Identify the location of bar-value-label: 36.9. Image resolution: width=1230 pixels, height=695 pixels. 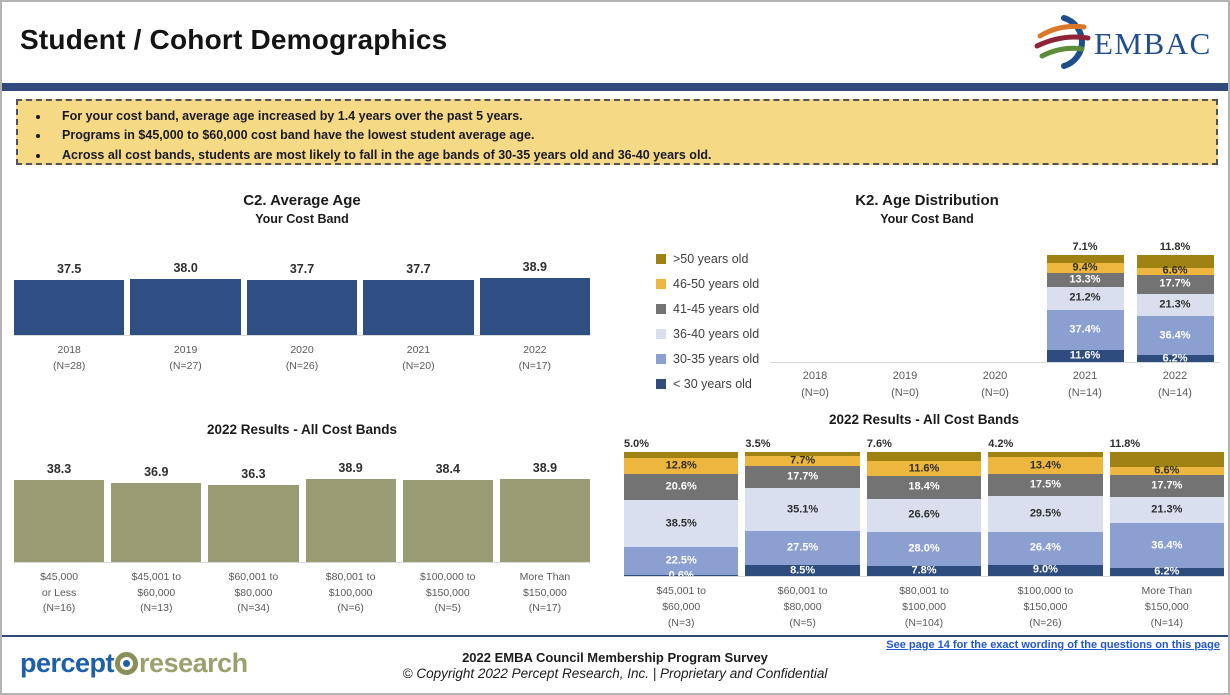
(156, 472).